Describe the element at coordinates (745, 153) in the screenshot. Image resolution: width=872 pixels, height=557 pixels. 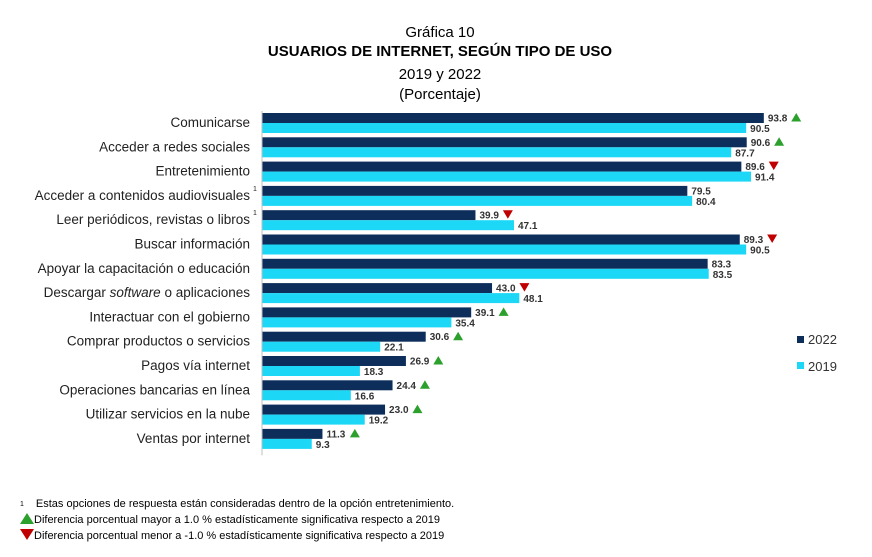
I see `data-label-2019: 87.7` at that location.